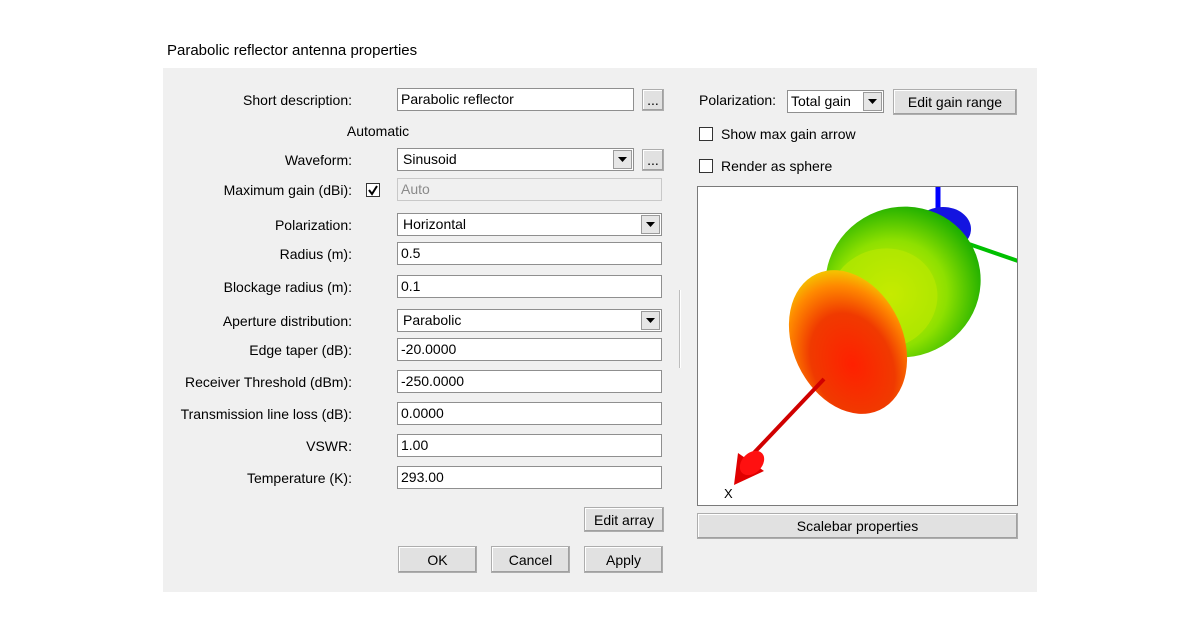 The width and height of the screenshot is (1200, 628). I want to click on text-input: Parabolic reflector, so click(515, 99).